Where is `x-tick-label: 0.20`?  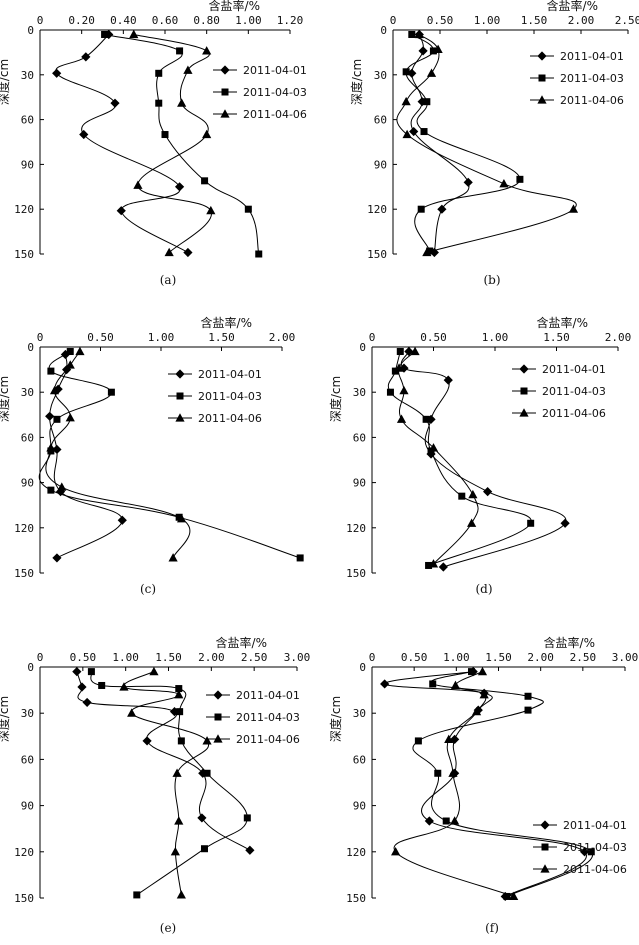
x-tick-label: 0.20 is located at coordinates (81, 20).